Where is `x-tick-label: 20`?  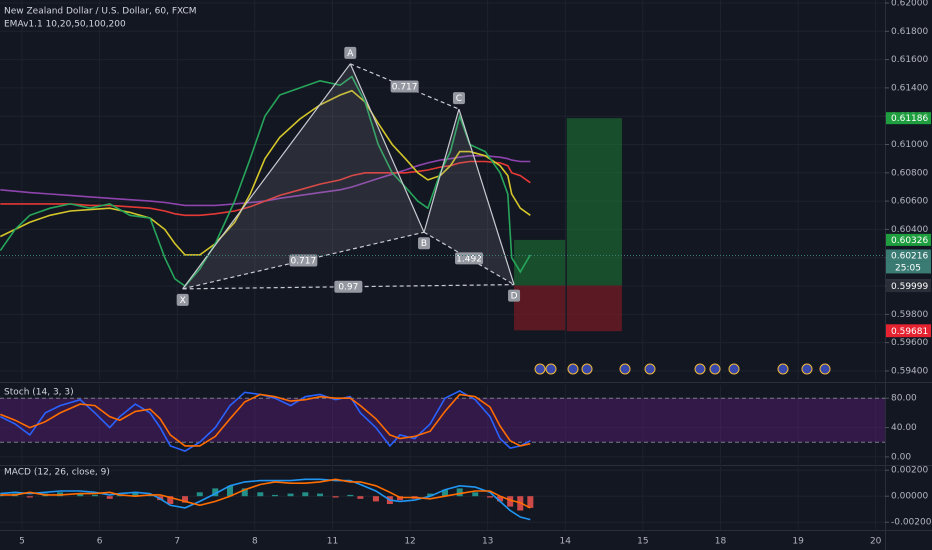 x-tick-label: 20 is located at coordinates (876, 542).